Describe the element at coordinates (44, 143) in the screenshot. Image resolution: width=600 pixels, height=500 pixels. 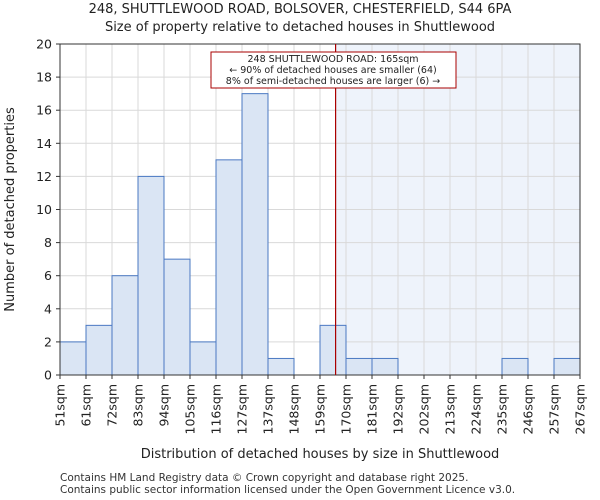
I see `y-tick-label: 14` at that location.